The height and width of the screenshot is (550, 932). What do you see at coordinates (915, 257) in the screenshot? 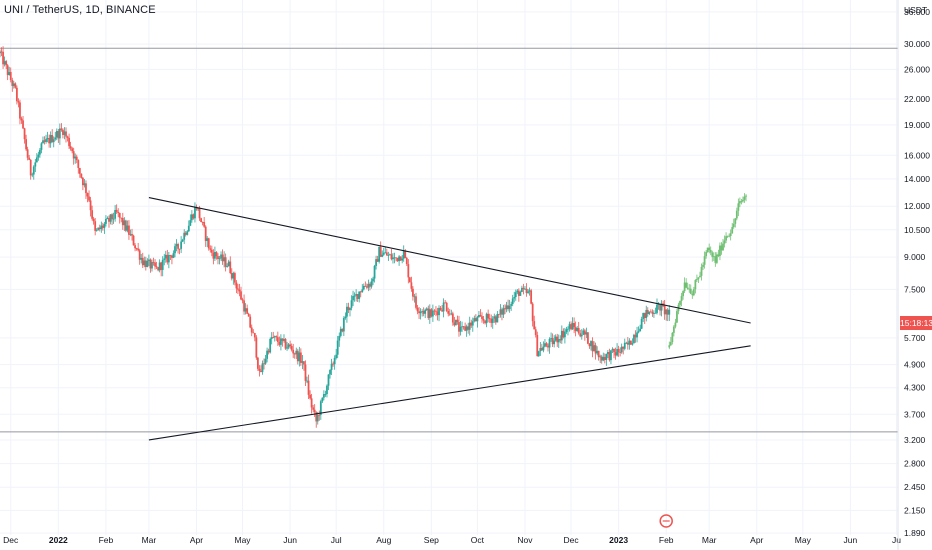
I see `y-tick-label: 9.000` at bounding box center [915, 257].